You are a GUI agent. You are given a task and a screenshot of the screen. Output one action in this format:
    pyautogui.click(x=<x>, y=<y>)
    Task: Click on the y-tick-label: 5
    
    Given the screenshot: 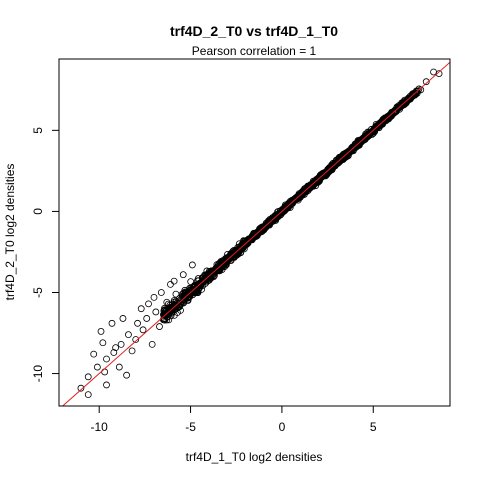 What is the action you would take?
    pyautogui.click(x=38, y=130)
    